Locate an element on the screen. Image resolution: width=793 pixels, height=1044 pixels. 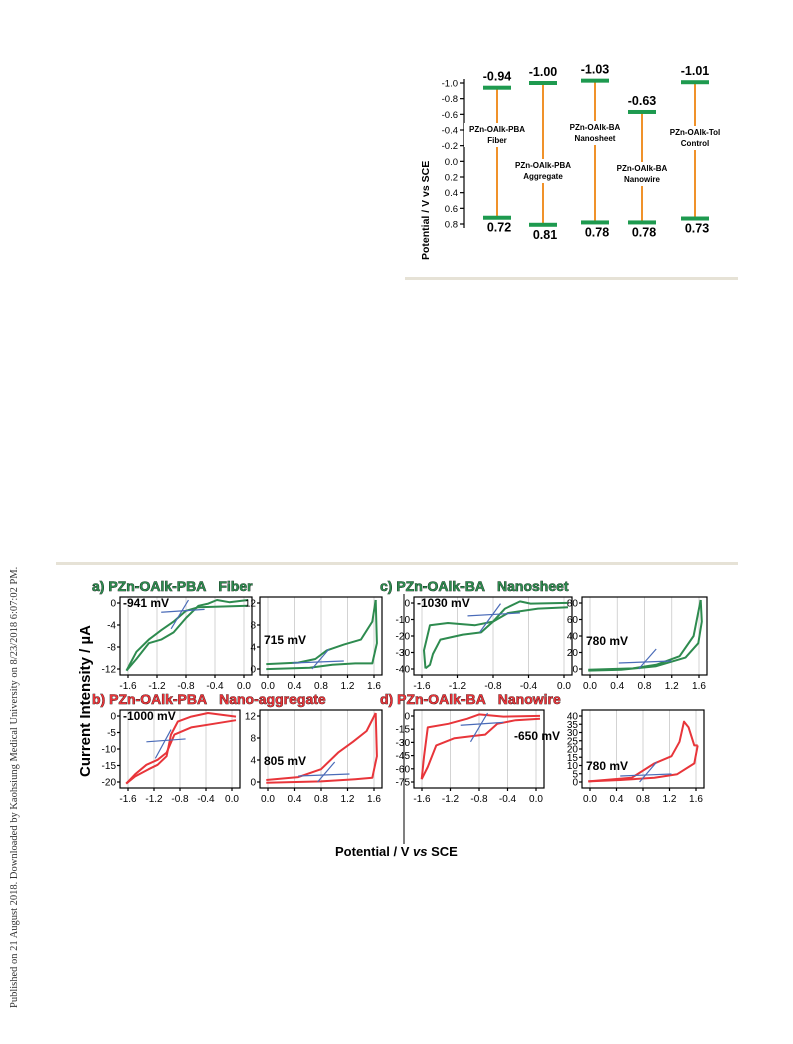
levels-y-tick-label: -0.4 is located at coordinates (450, 131).